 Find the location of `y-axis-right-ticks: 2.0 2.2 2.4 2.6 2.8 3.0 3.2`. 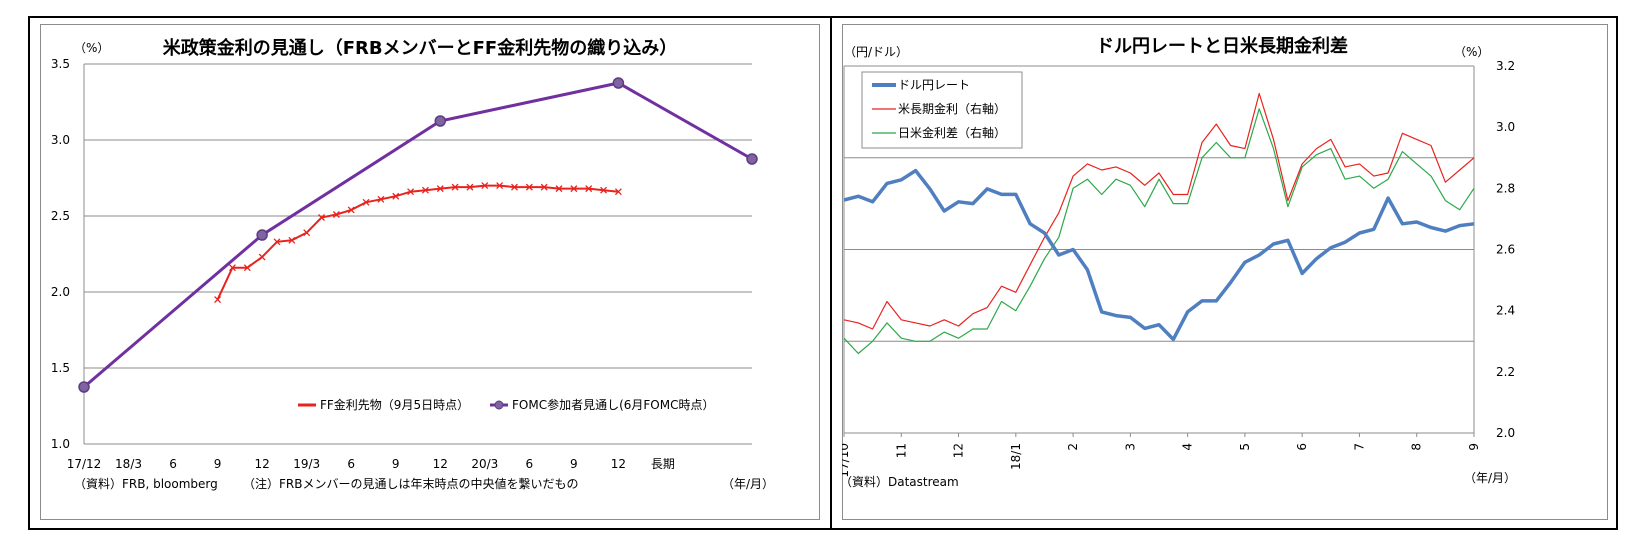

y-axis-right-ticks: 2.0 2.2 2.4 2.6 2.8 3.0 3.2 is located at coordinates (1505, 249).